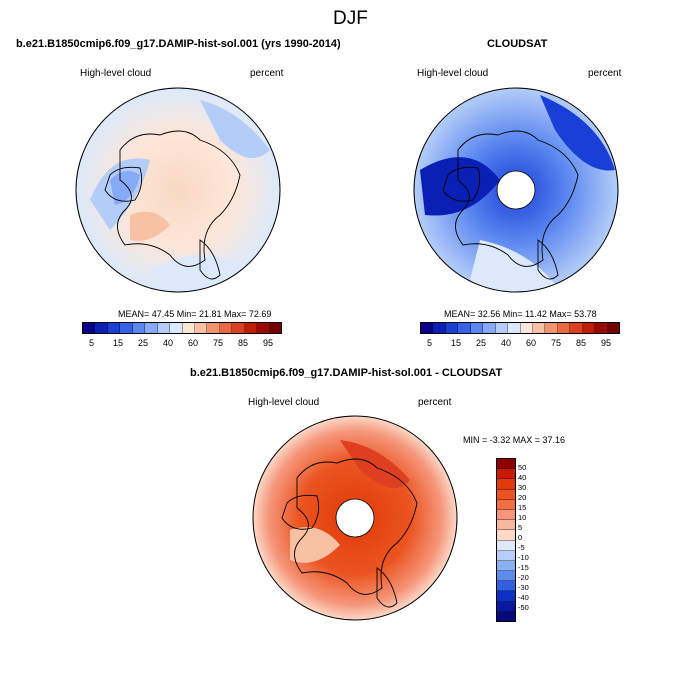  I want to click on panel-c-coastlines, so click(349, 533).